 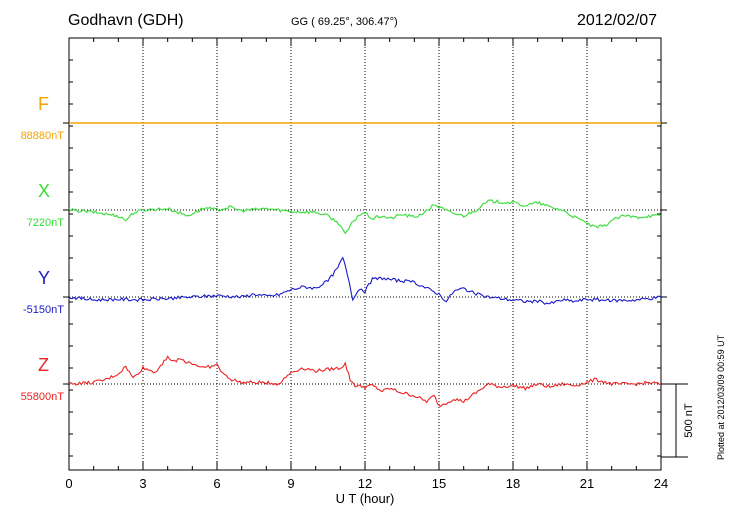 What do you see at coordinates (44, 191) in the screenshot?
I see `channel-label-x: X` at bounding box center [44, 191].